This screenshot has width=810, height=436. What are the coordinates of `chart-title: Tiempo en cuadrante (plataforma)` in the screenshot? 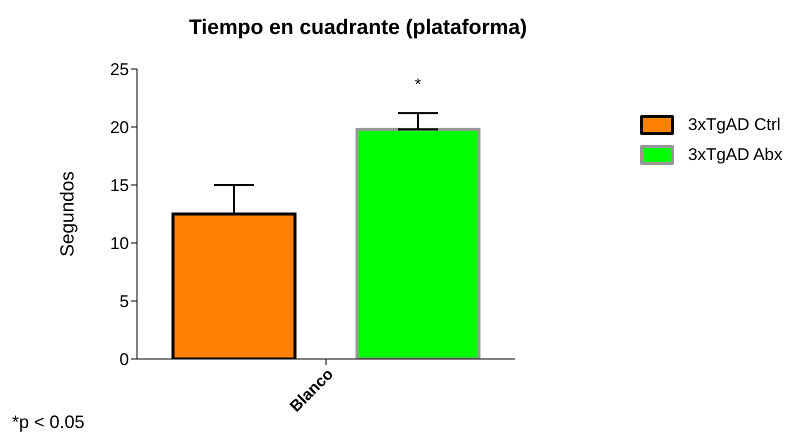 It's located at (358, 28).